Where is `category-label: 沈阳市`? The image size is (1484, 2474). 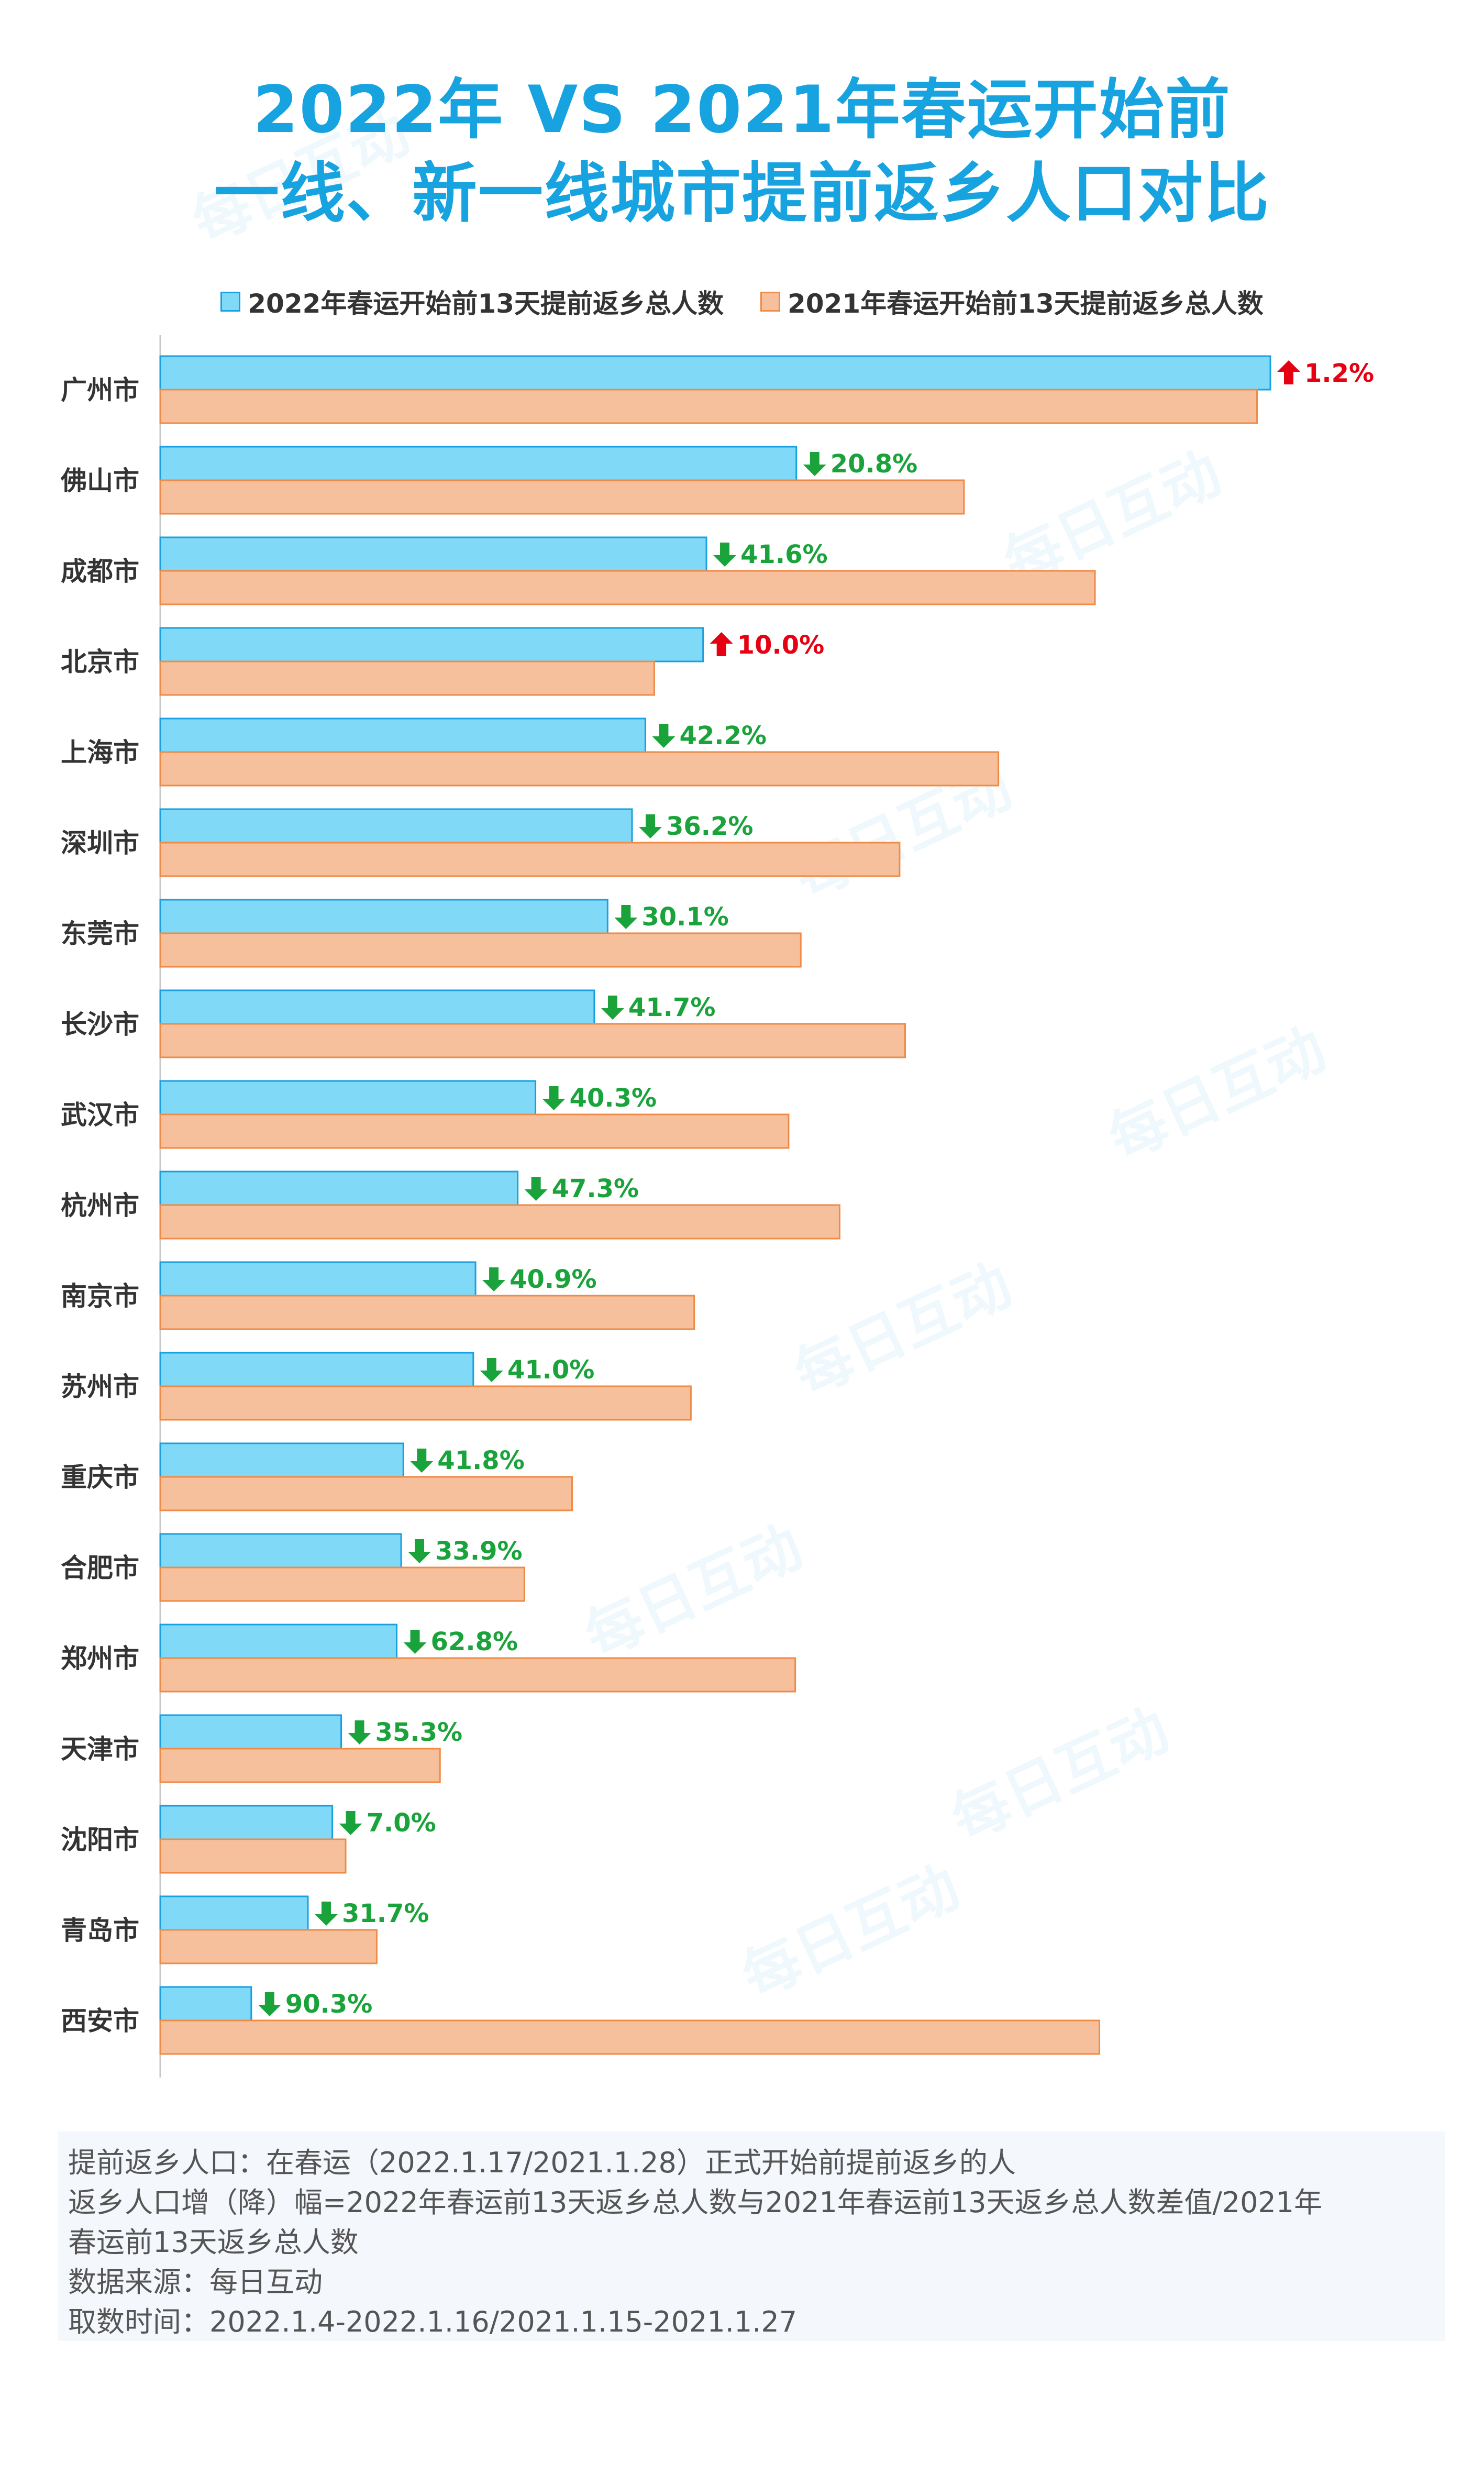 category-label: 沈阳市 is located at coordinates (100, 1840).